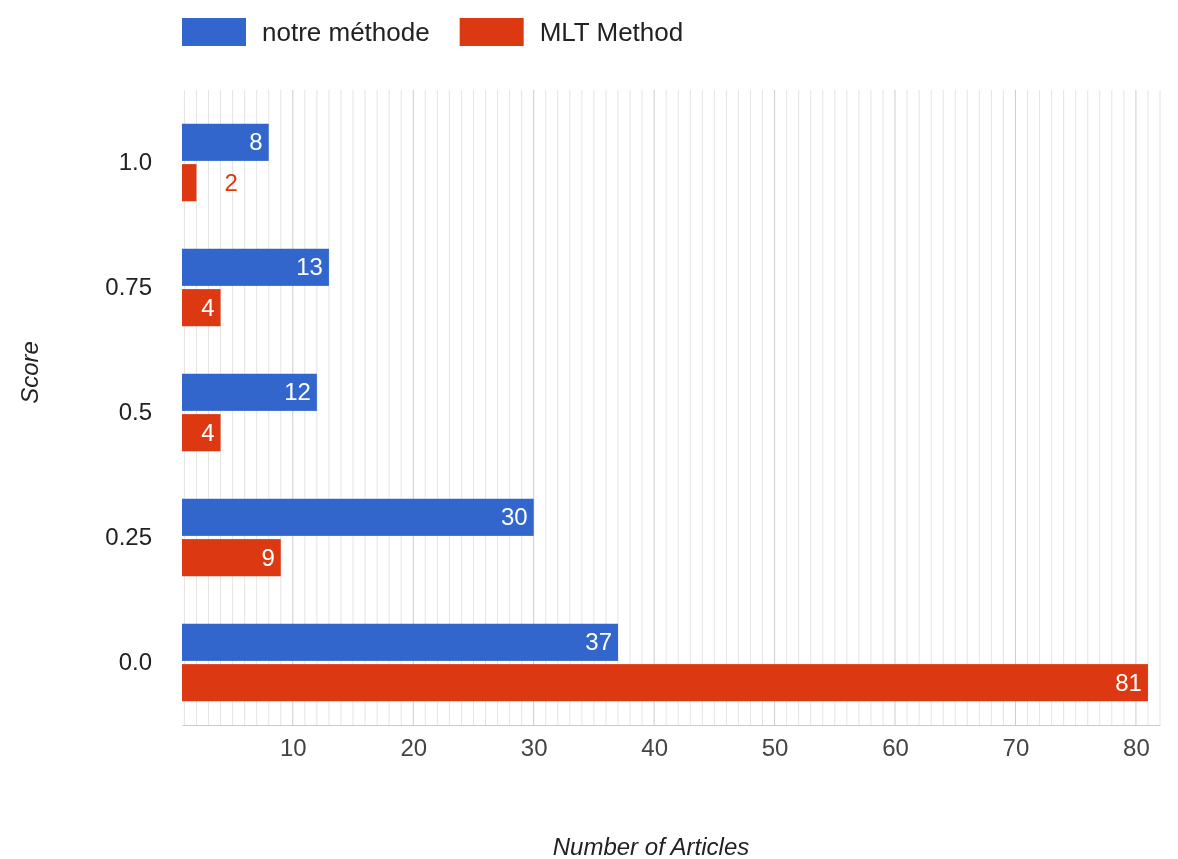  What do you see at coordinates (651, 846) in the screenshot?
I see `x-axis-title: Number of Articles` at bounding box center [651, 846].